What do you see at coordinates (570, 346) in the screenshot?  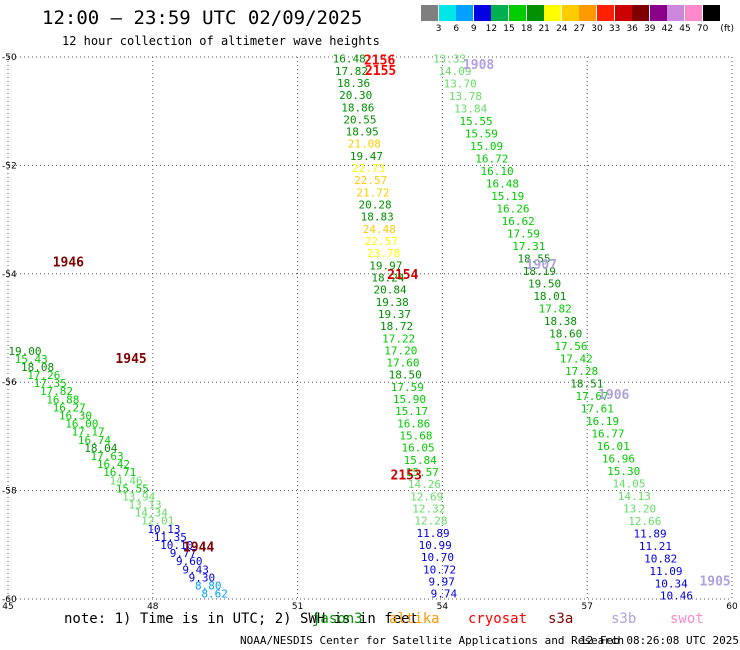 I see `swh-value: 17.56` at bounding box center [570, 346].